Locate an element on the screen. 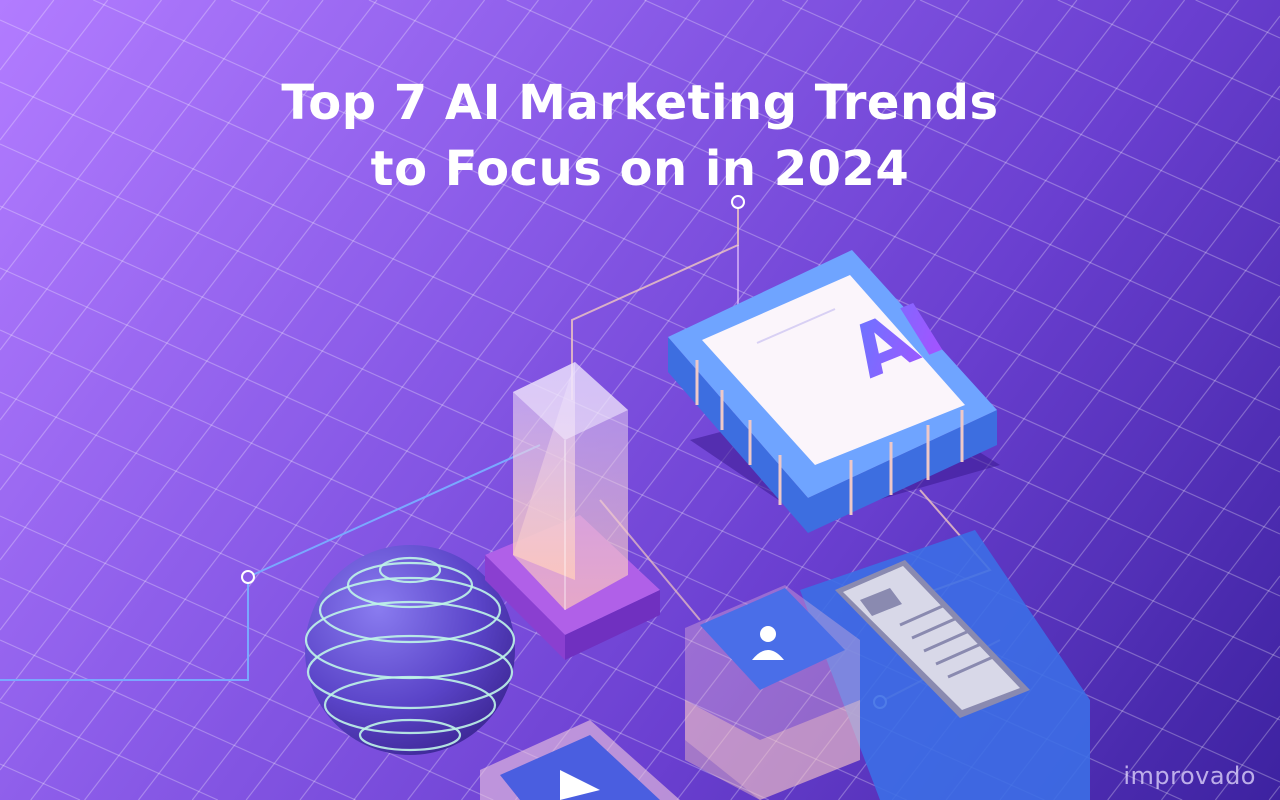 The width and height of the screenshot is (1280, 800). phone-icon is located at coordinates (945, 665).